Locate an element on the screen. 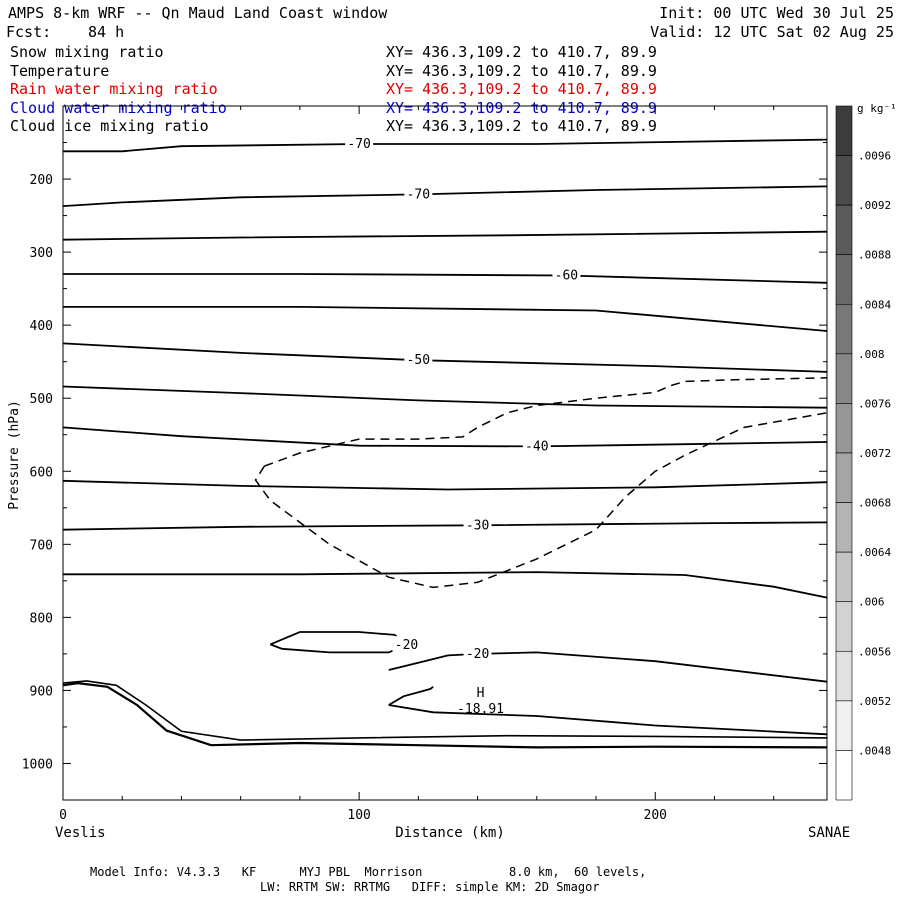 Image resolution: width=900 pixels, height=900 pixels. contour-label: -60 is located at coordinates (566, 275).